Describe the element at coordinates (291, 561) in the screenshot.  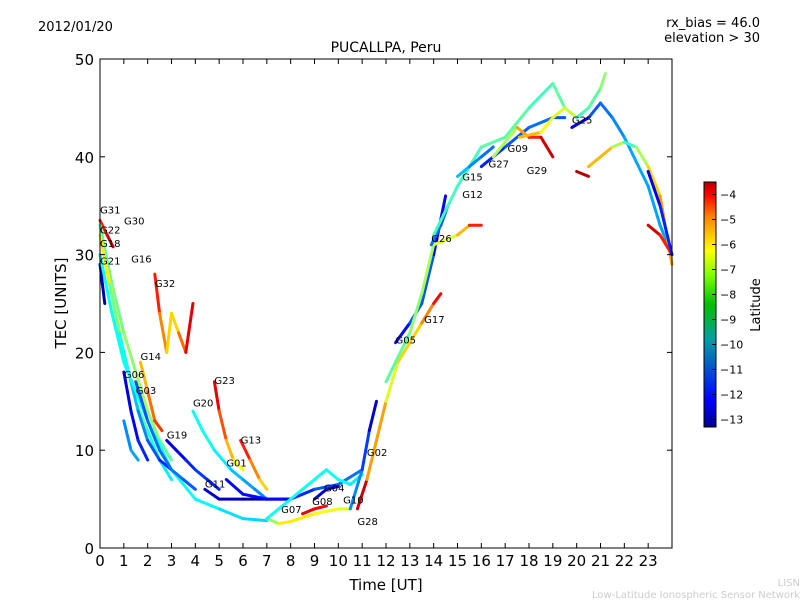
I see `x-tick-label: 8` at that location.